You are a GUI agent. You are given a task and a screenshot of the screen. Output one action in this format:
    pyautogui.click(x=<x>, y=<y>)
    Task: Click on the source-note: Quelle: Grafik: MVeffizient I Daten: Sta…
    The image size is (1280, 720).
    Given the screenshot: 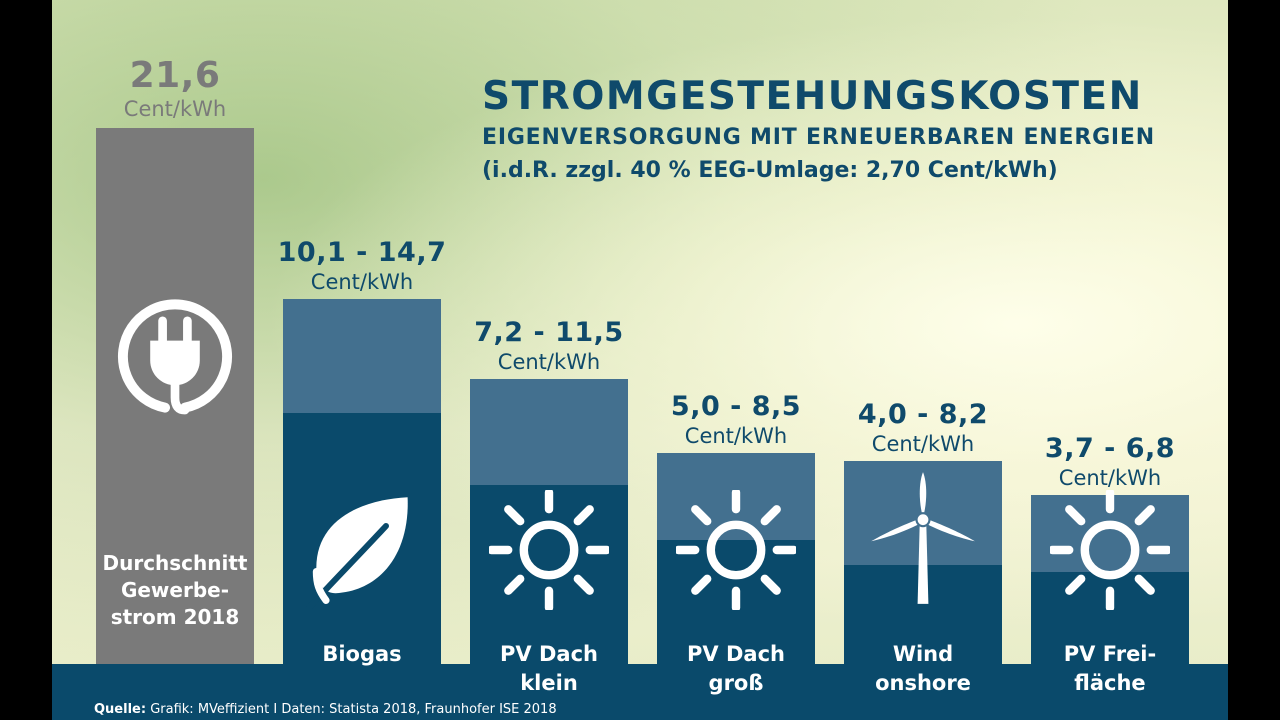 What is the action you would take?
    pyautogui.click(x=325, y=709)
    